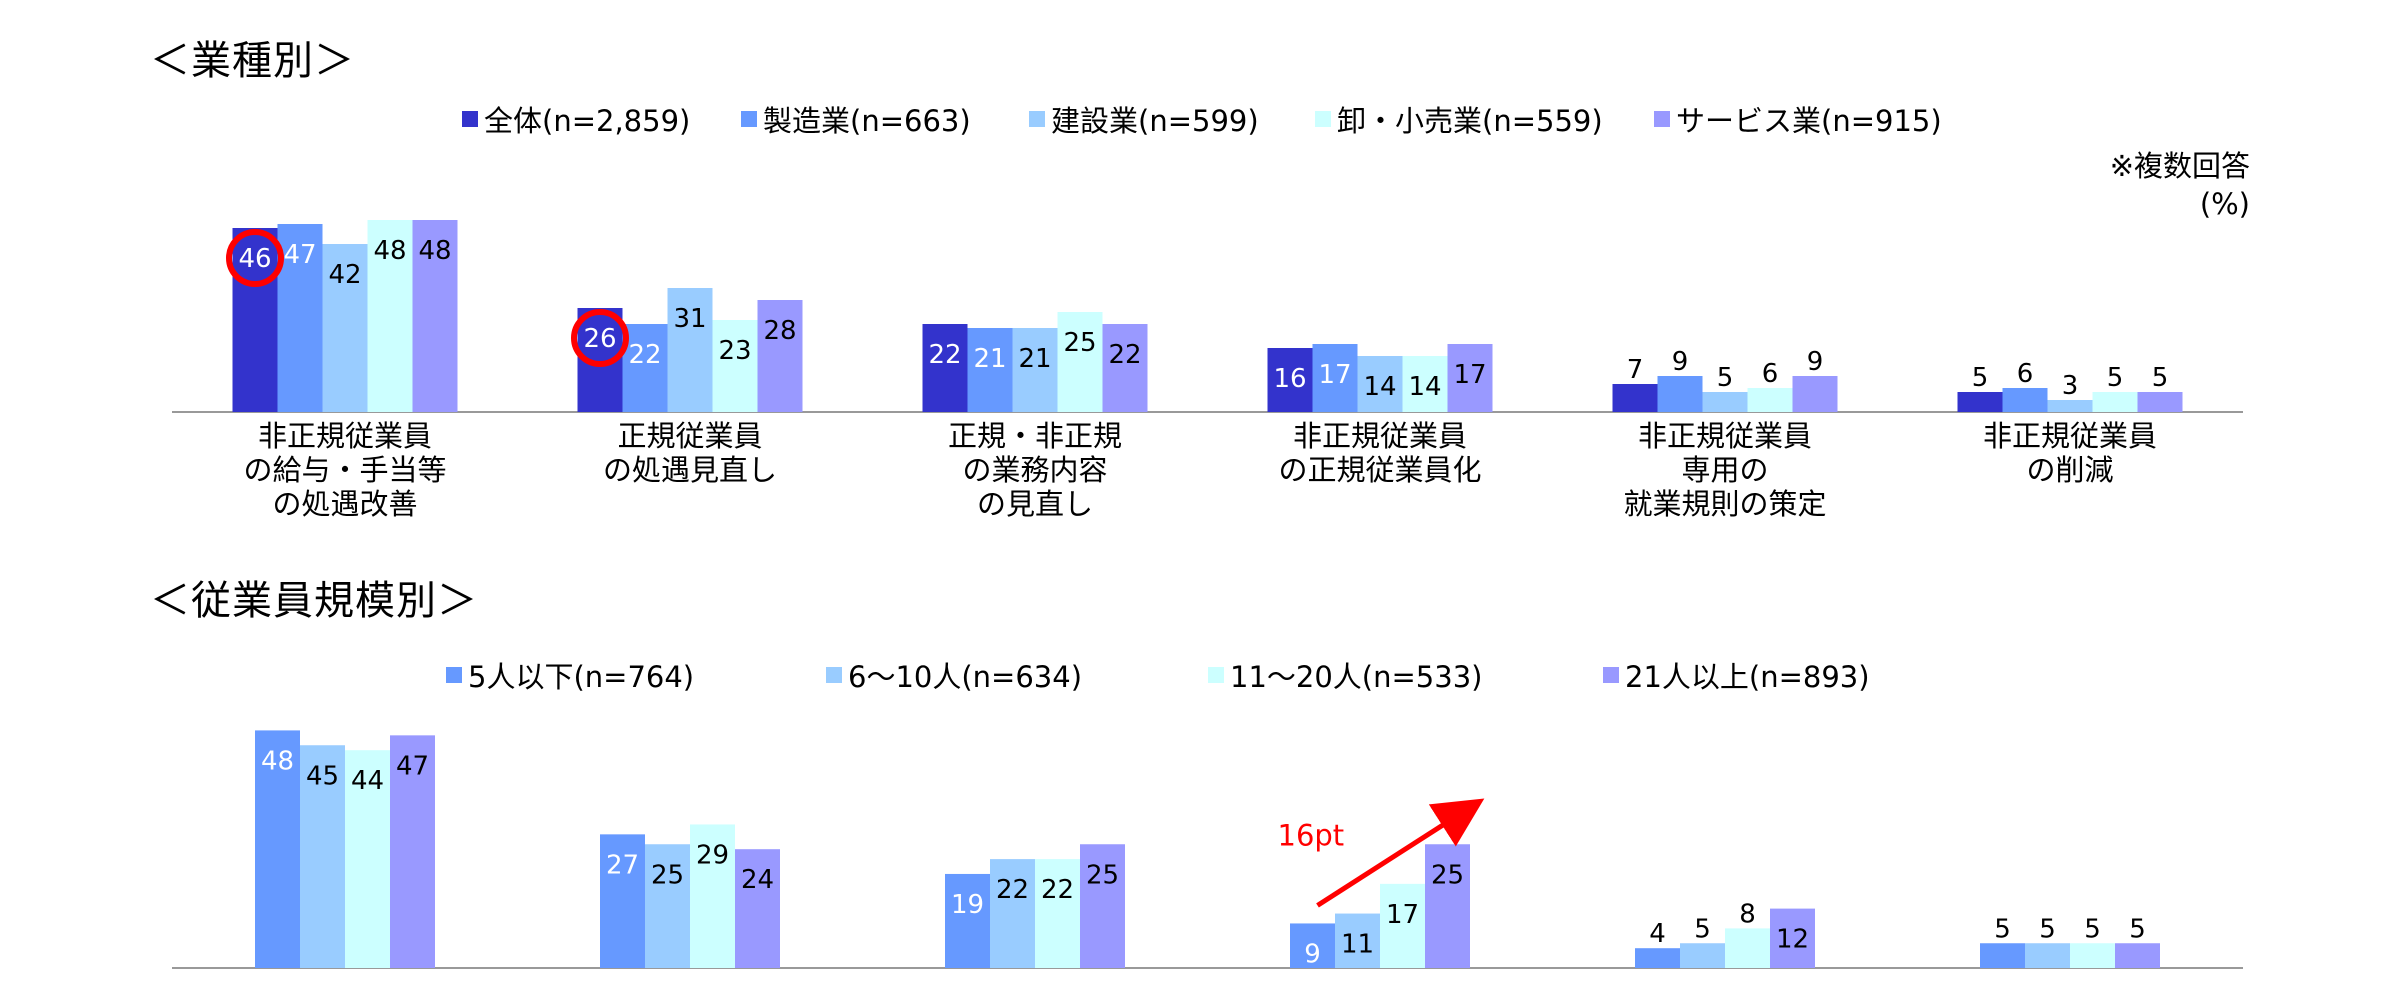 Image resolution: width=2392 pixels, height=1004 pixels. I want to click on data-label: 23, so click(734, 351).